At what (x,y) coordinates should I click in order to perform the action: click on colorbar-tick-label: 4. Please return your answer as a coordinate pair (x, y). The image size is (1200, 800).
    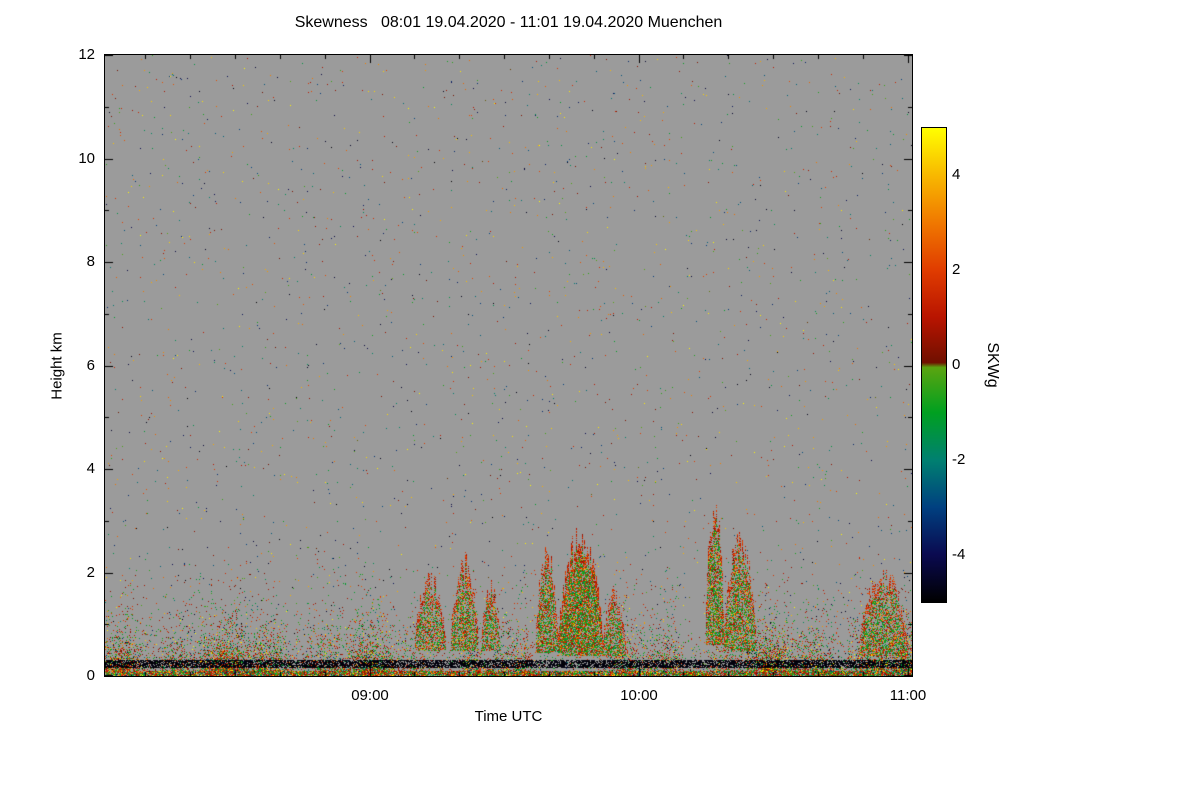
    Looking at the image, I should click on (956, 174).